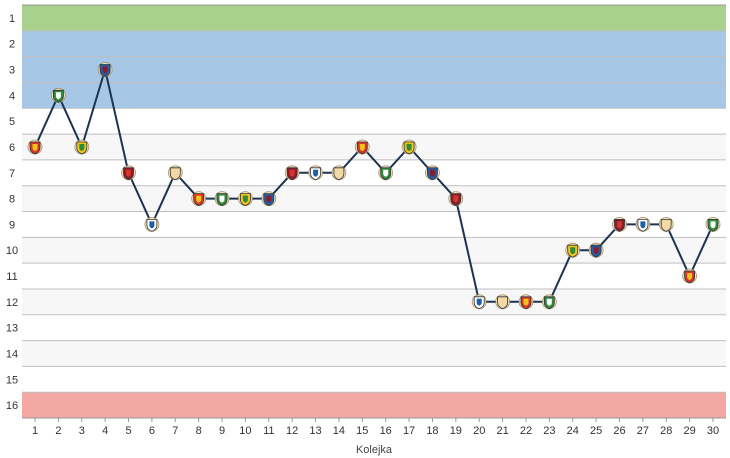 Image resolution: width=730 pixels, height=458 pixels. What do you see at coordinates (82, 431) in the screenshot?
I see `x-tick-label: 3` at bounding box center [82, 431].